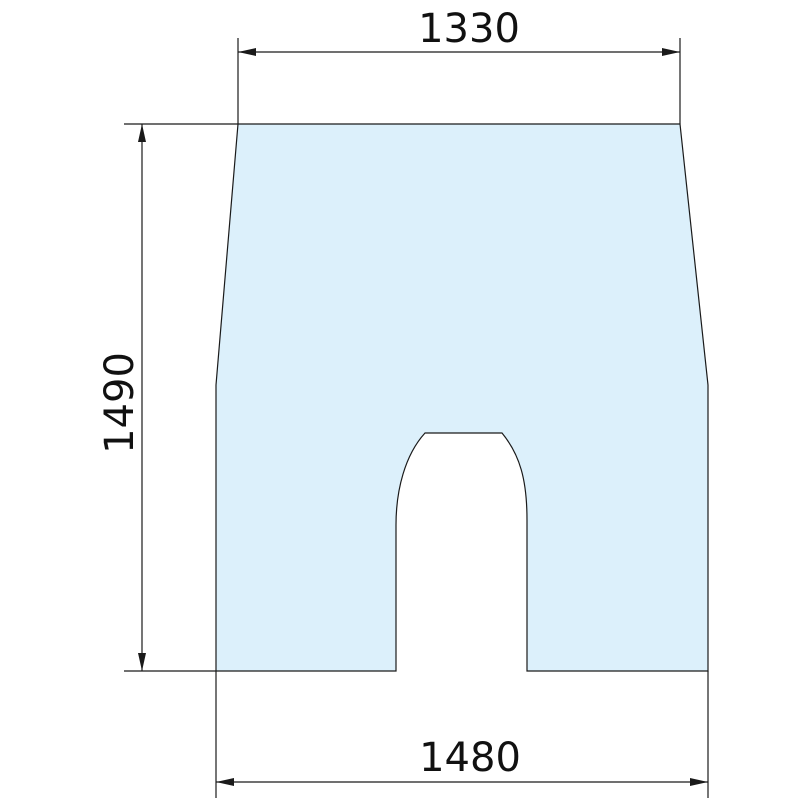 The height and width of the screenshot is (800, 800). I want to click on top-arrow-left, so click(247, 52).